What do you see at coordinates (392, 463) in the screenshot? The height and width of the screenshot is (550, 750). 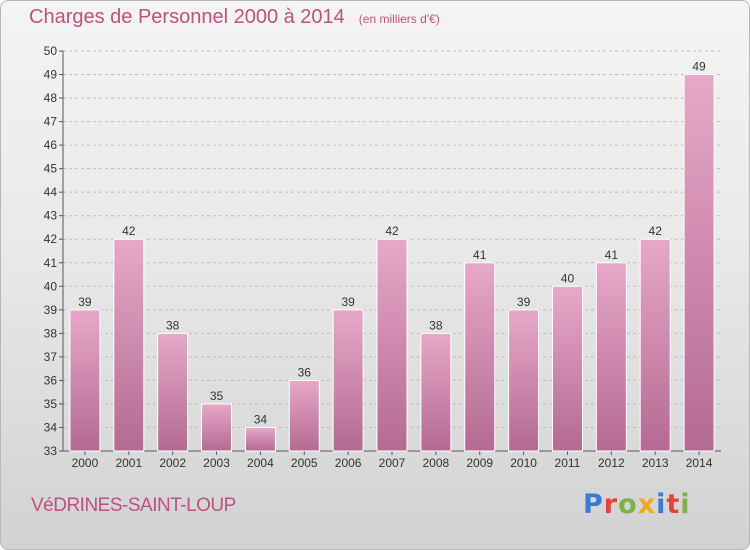 I see `x-tick-label: 2007` at bounding box center [392, 463].